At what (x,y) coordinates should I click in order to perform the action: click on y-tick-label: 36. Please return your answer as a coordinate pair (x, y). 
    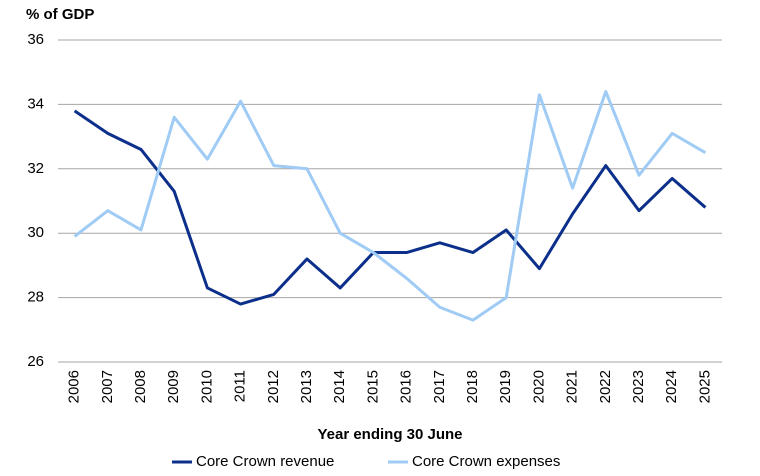
    Looking at the image, I should click on (35, 39).